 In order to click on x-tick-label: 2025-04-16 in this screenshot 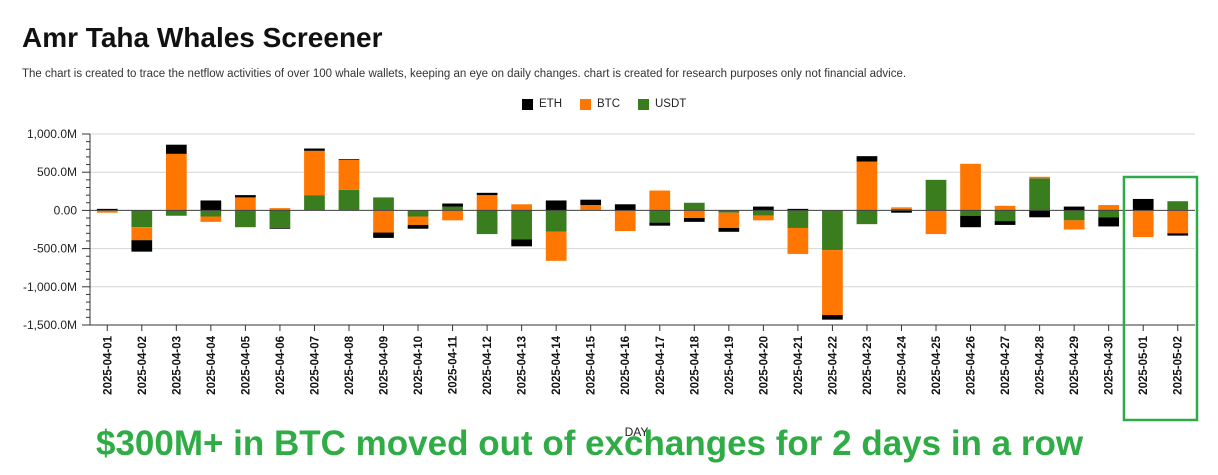, I will do `click(626, 365)`.